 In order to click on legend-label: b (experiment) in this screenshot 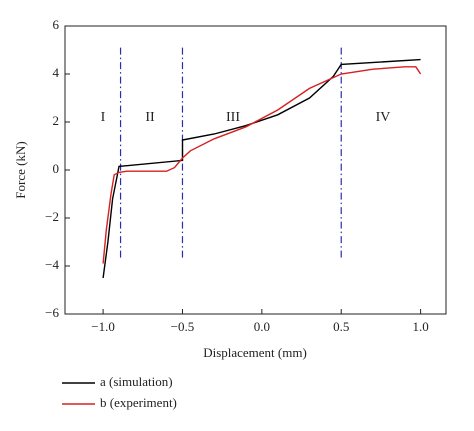, I will do `click(138, 402)`.